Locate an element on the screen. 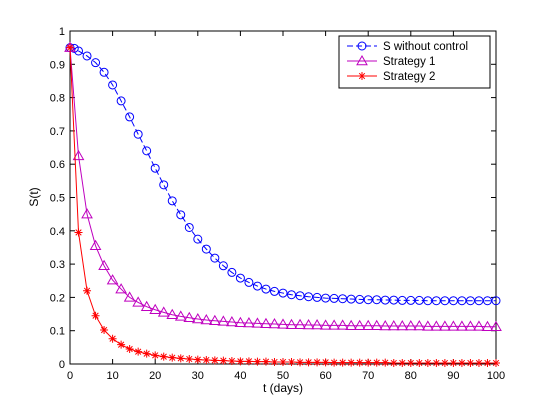 The height and width of the screenshot is (410, 545). x-tick-label: 10 is located at coordinates (112, 376).